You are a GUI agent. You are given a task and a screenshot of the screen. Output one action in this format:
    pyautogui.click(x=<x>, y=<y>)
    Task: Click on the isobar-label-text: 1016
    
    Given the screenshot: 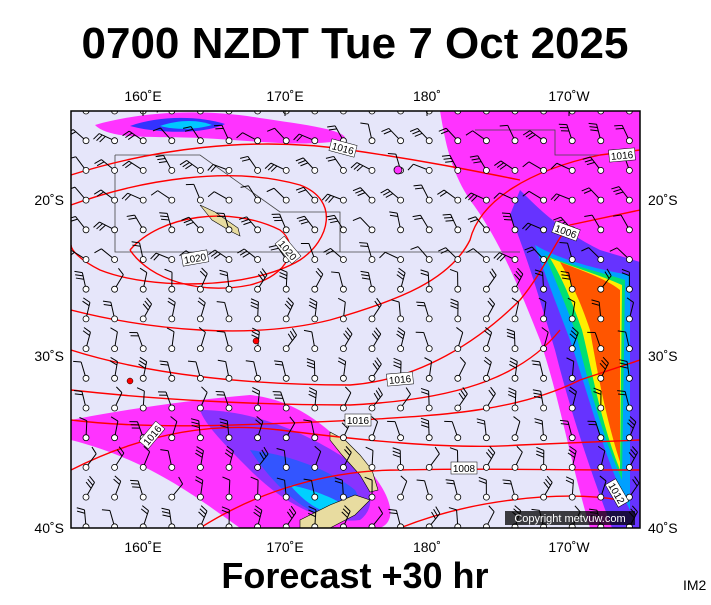 What is the action you would take?
    pyautogui.click(x=401, y=380)
    